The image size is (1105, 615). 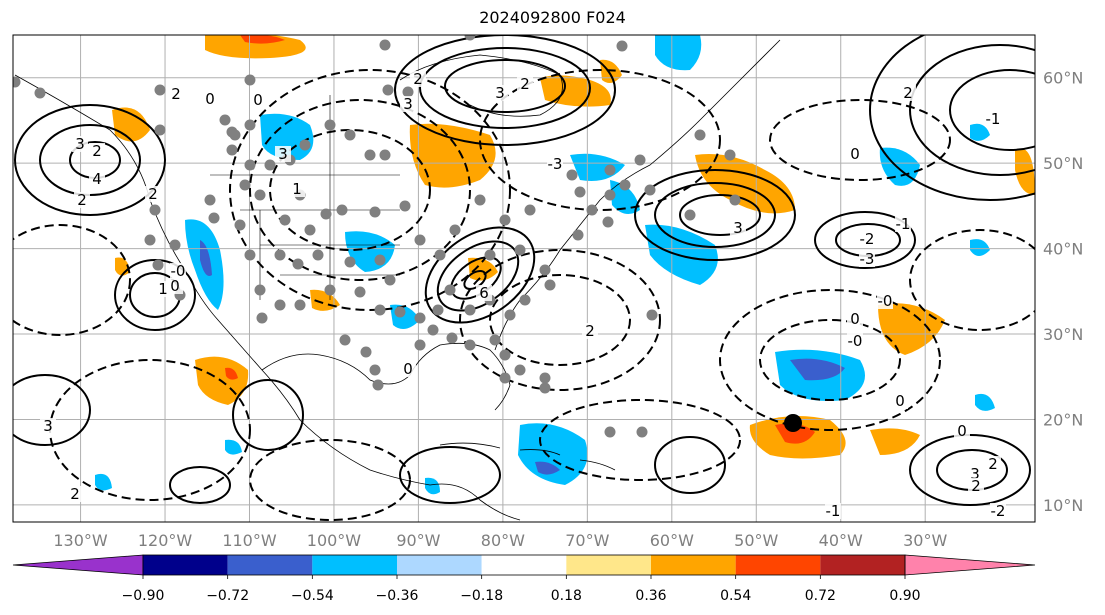 I want to click on lon-tick-label: 50°W, so click(x=756, y=540).